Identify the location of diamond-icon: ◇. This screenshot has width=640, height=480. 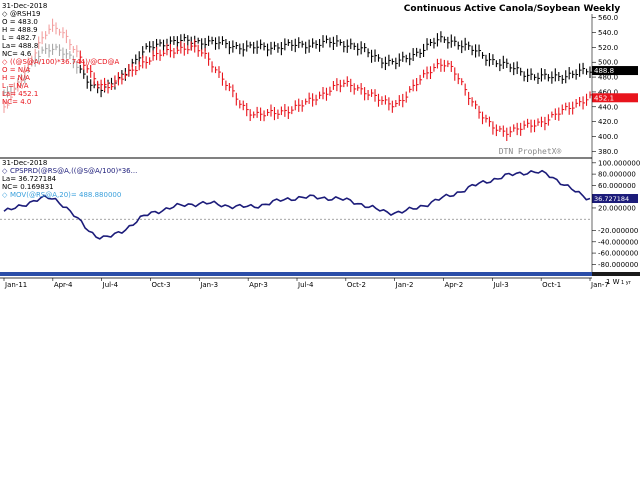
(5, 14).